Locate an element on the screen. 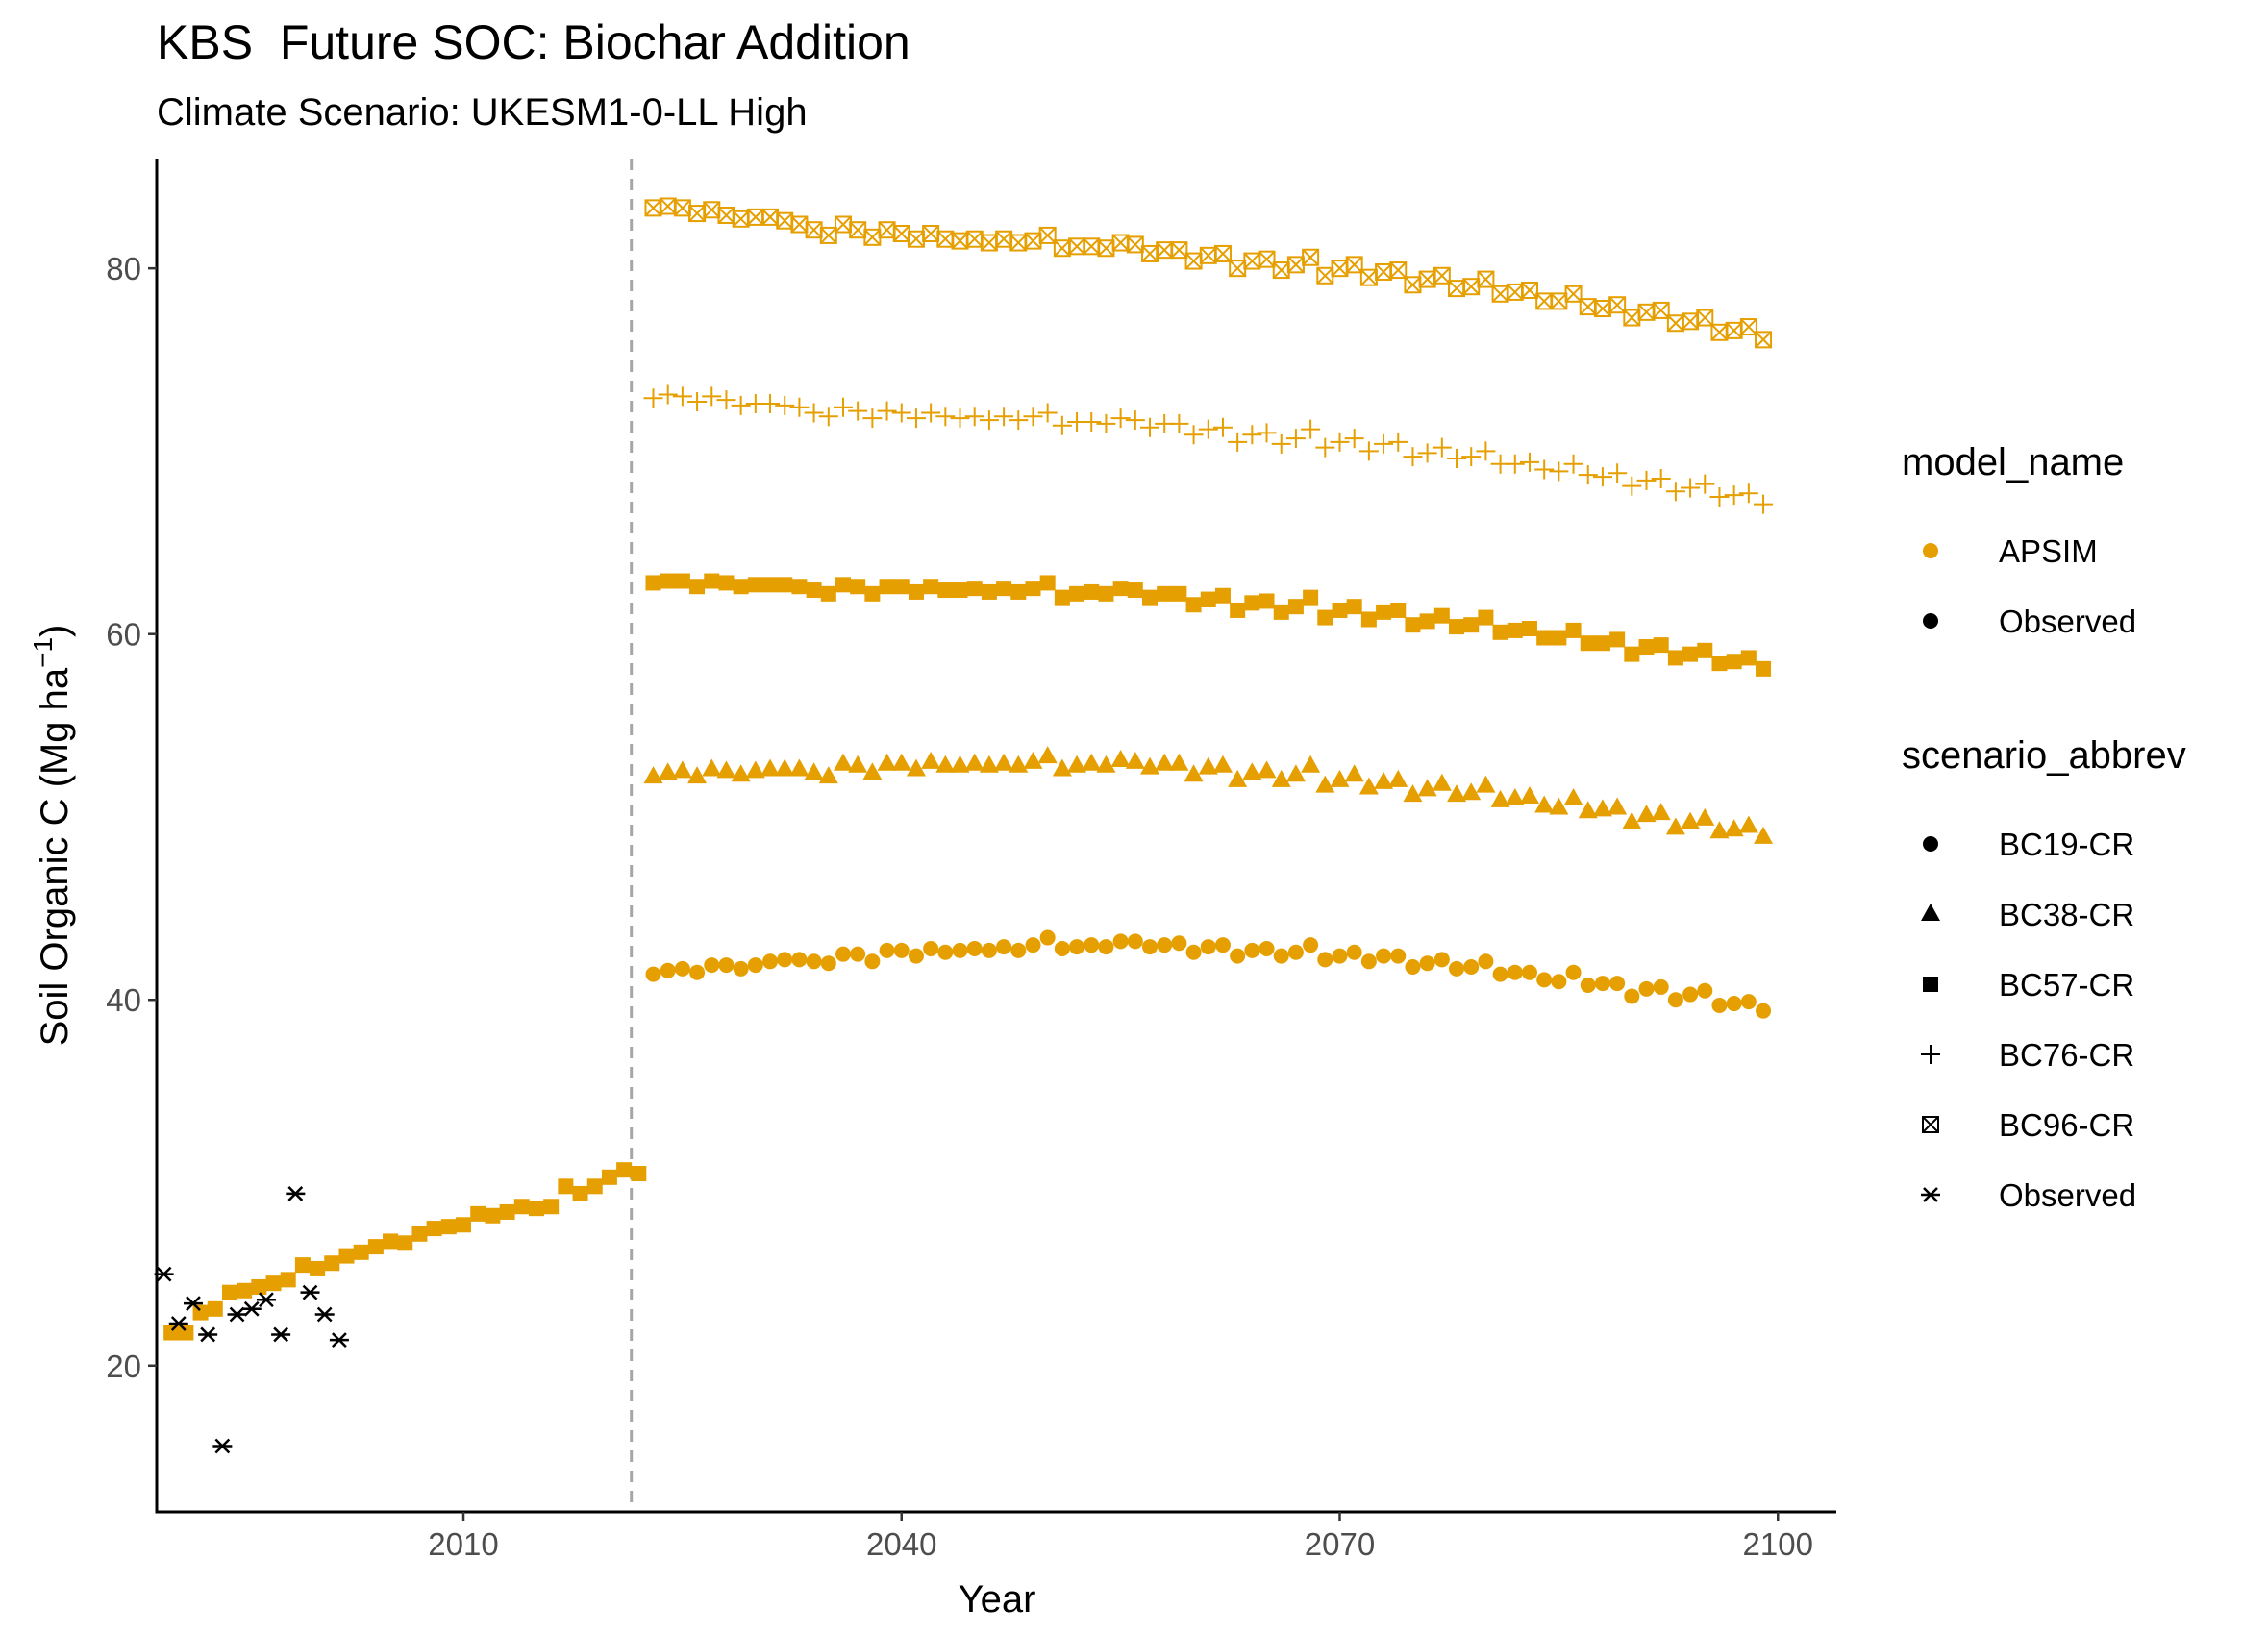  x-tick-label: 2010 is located at coordinates (463, 1544).